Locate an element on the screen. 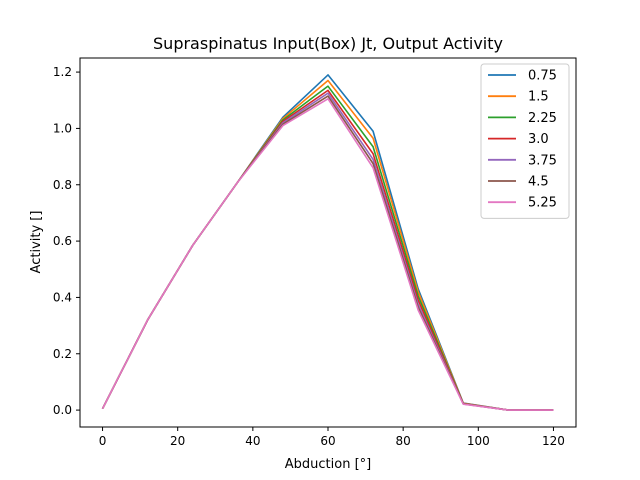  x-axis-label: Abduction [°] is located at coordinates (328, 464).